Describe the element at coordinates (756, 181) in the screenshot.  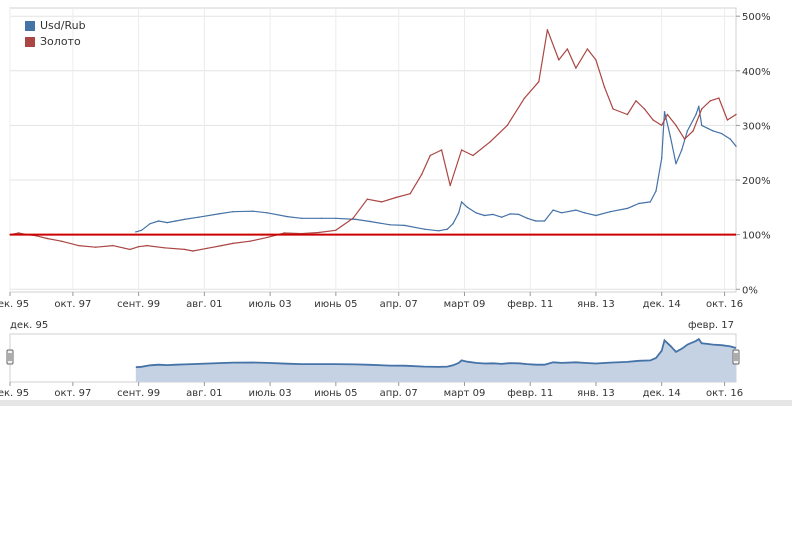
I see `y-tick-label: 200%` at that location.